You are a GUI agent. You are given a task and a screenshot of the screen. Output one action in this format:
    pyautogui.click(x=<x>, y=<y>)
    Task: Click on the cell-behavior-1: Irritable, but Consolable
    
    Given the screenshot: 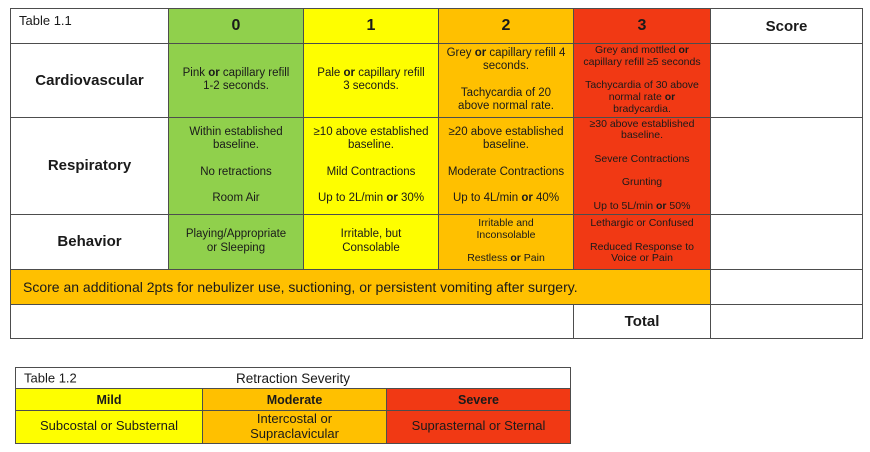 What is the action you would take?
    pyautogui.click(x=371, y=241)
    